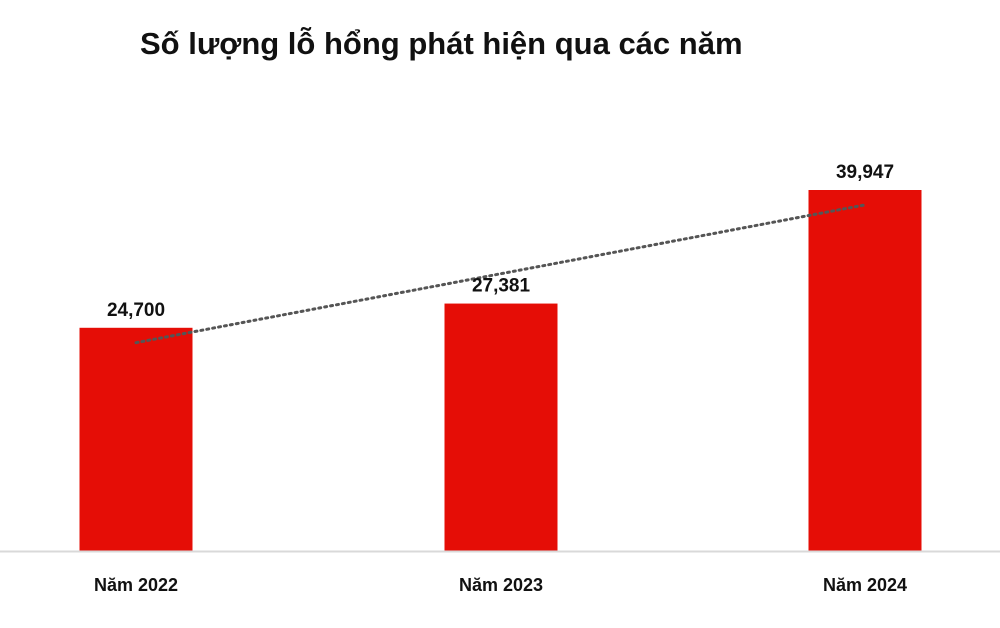 This screenshot has height=628, width=1000. I want to click on data-label-1: 27,381, so click(501, 286).